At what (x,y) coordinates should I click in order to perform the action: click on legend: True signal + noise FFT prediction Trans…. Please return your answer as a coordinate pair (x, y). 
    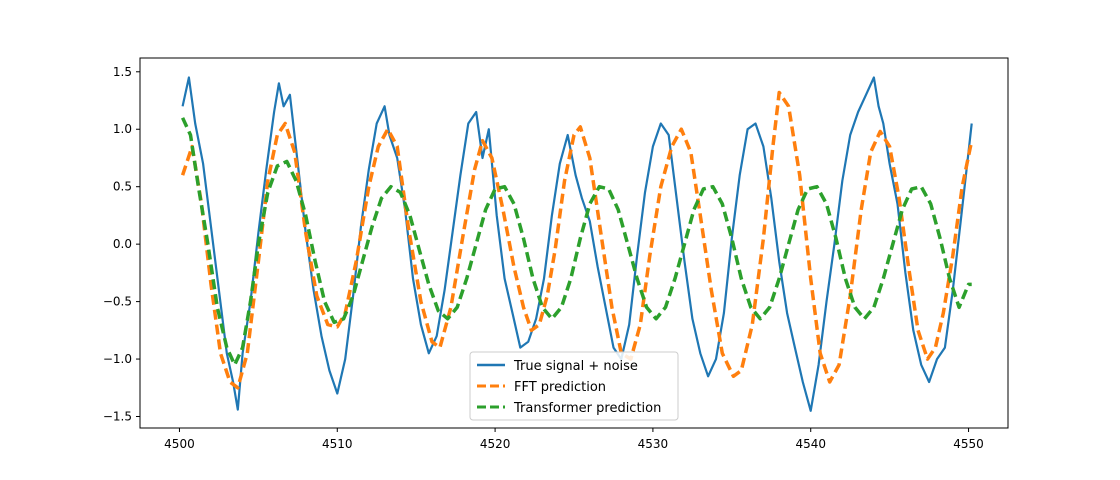
    Looking at the image, I should click on (574, 386).